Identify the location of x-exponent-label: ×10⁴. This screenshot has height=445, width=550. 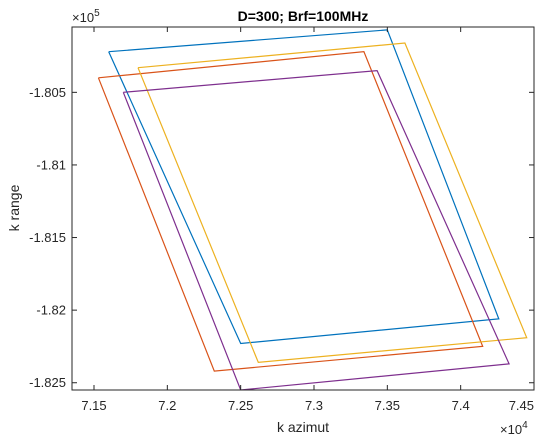
(514, 428).